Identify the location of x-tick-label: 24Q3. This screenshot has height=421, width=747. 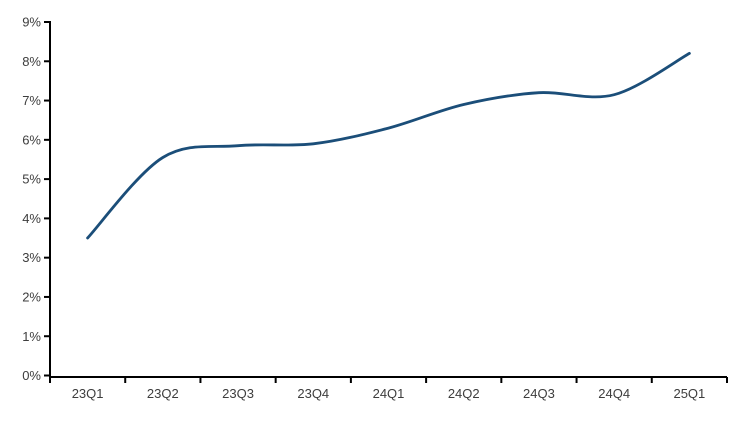
(539, 393).